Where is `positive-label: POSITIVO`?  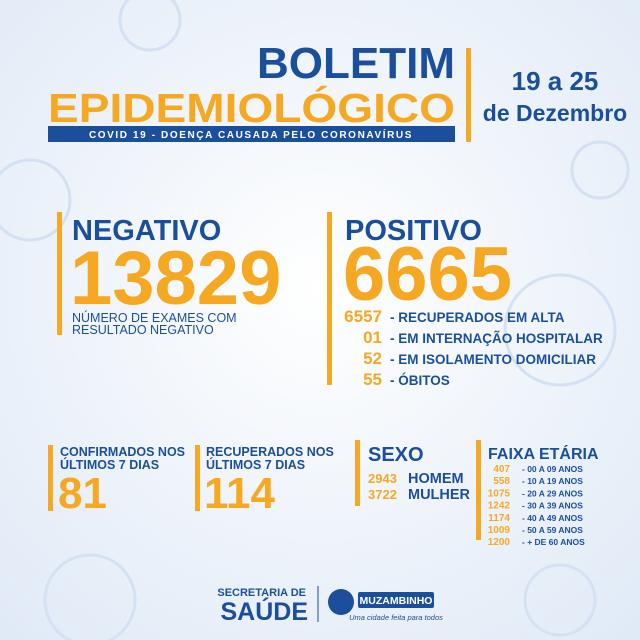 positive-label: POSITIVO is located at coordinates (413, 231).